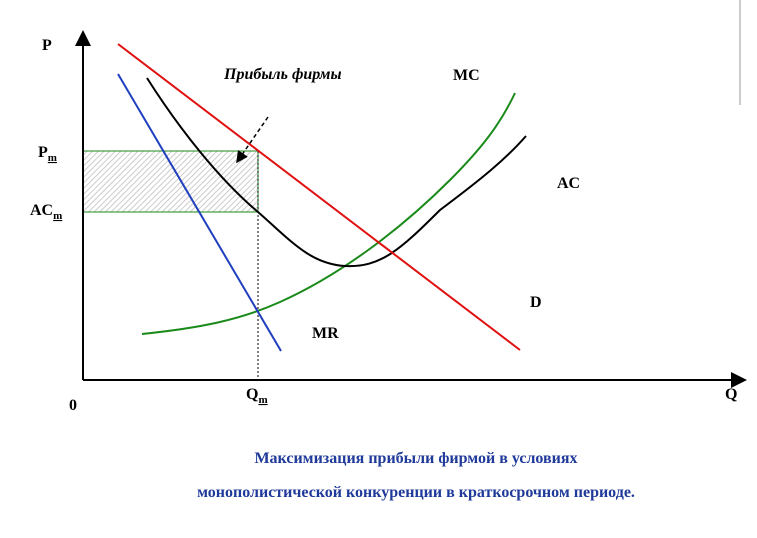  I want to click on annotation: Прибыль фирмы, so click(282, 74).